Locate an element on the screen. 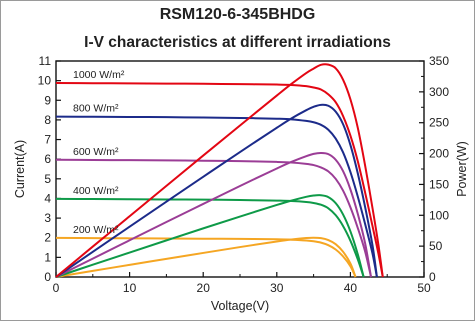  y-tick-label: 9 is located at coordinates (47, 100).